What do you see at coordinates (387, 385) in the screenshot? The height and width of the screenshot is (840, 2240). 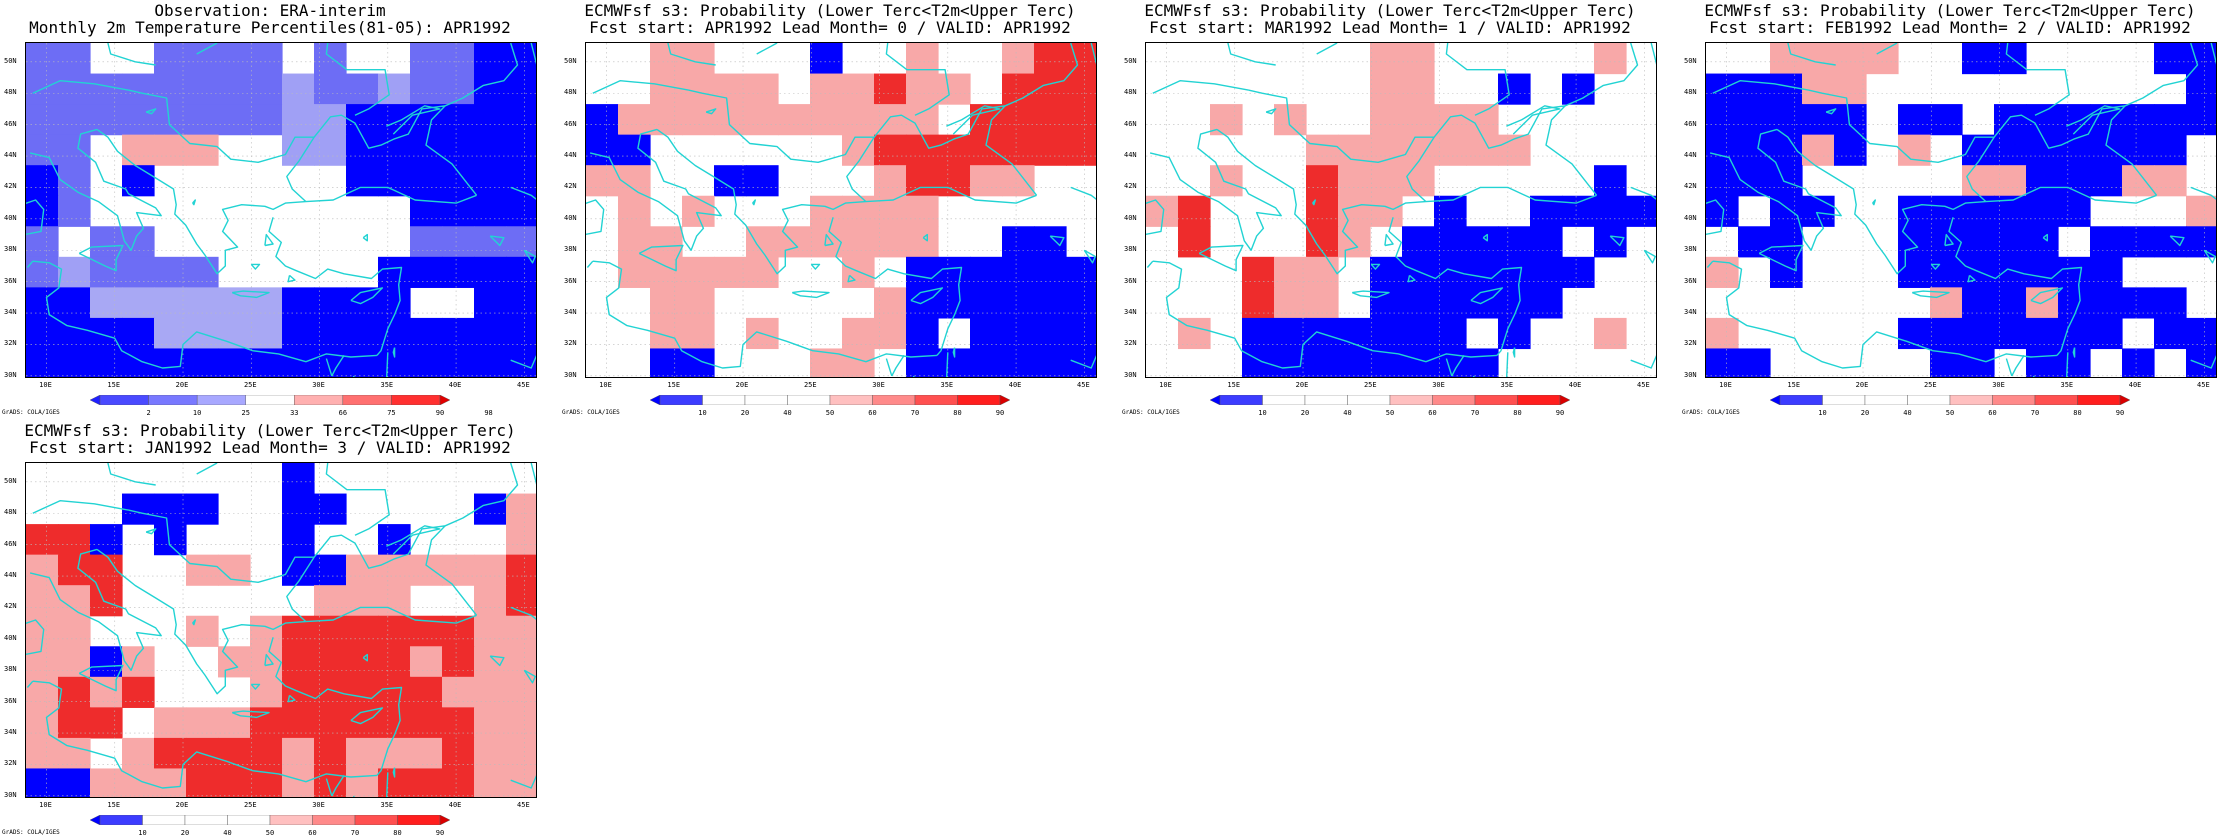 I see `lon-tick-label: 35E` at bounding box center [387, 385].